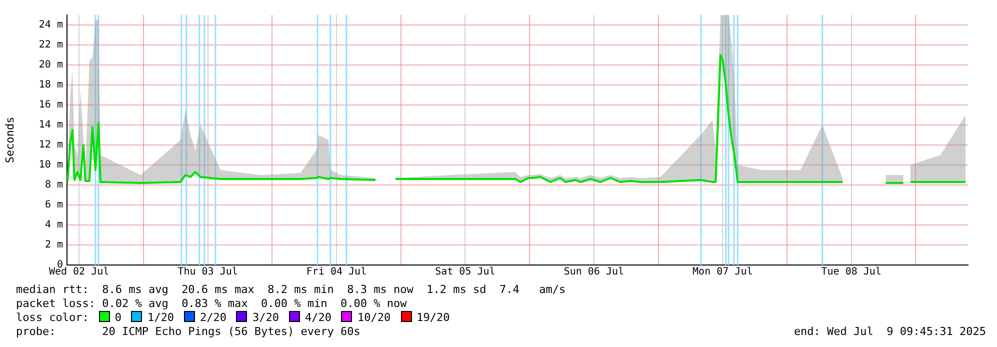 This screenshot has height=347, width=997. What do you see at coordinates (50, 25) in the screenshot?
I see `y-tick-label: 24 m` at bounding box center [50, 25].